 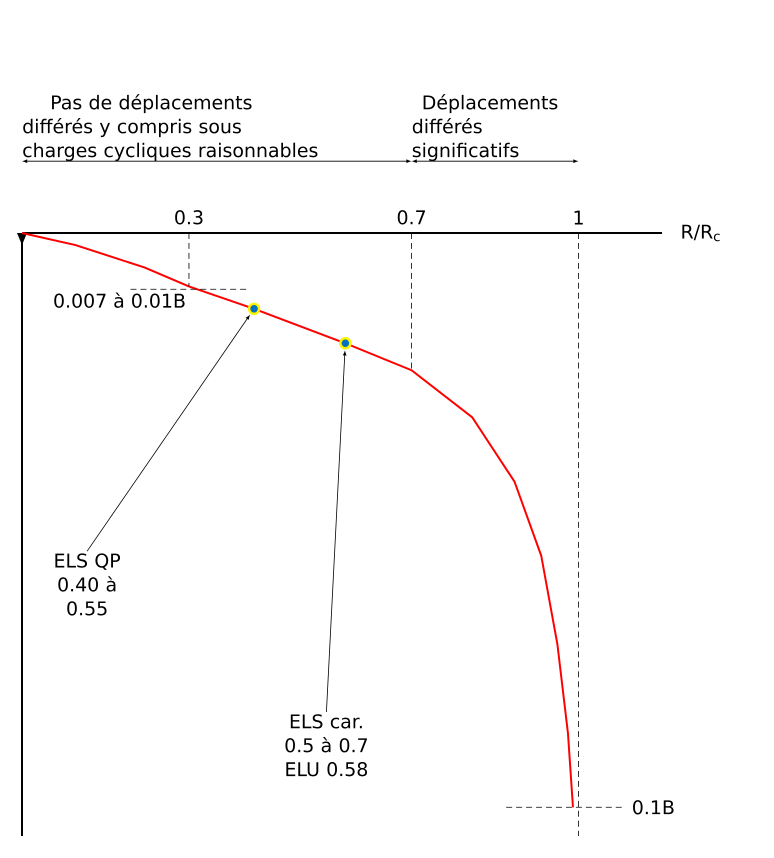 What do you see at coordinates (578, 217) in the screenshot?
I see `x-tick-label: 1` at bounding box center [578, 217].